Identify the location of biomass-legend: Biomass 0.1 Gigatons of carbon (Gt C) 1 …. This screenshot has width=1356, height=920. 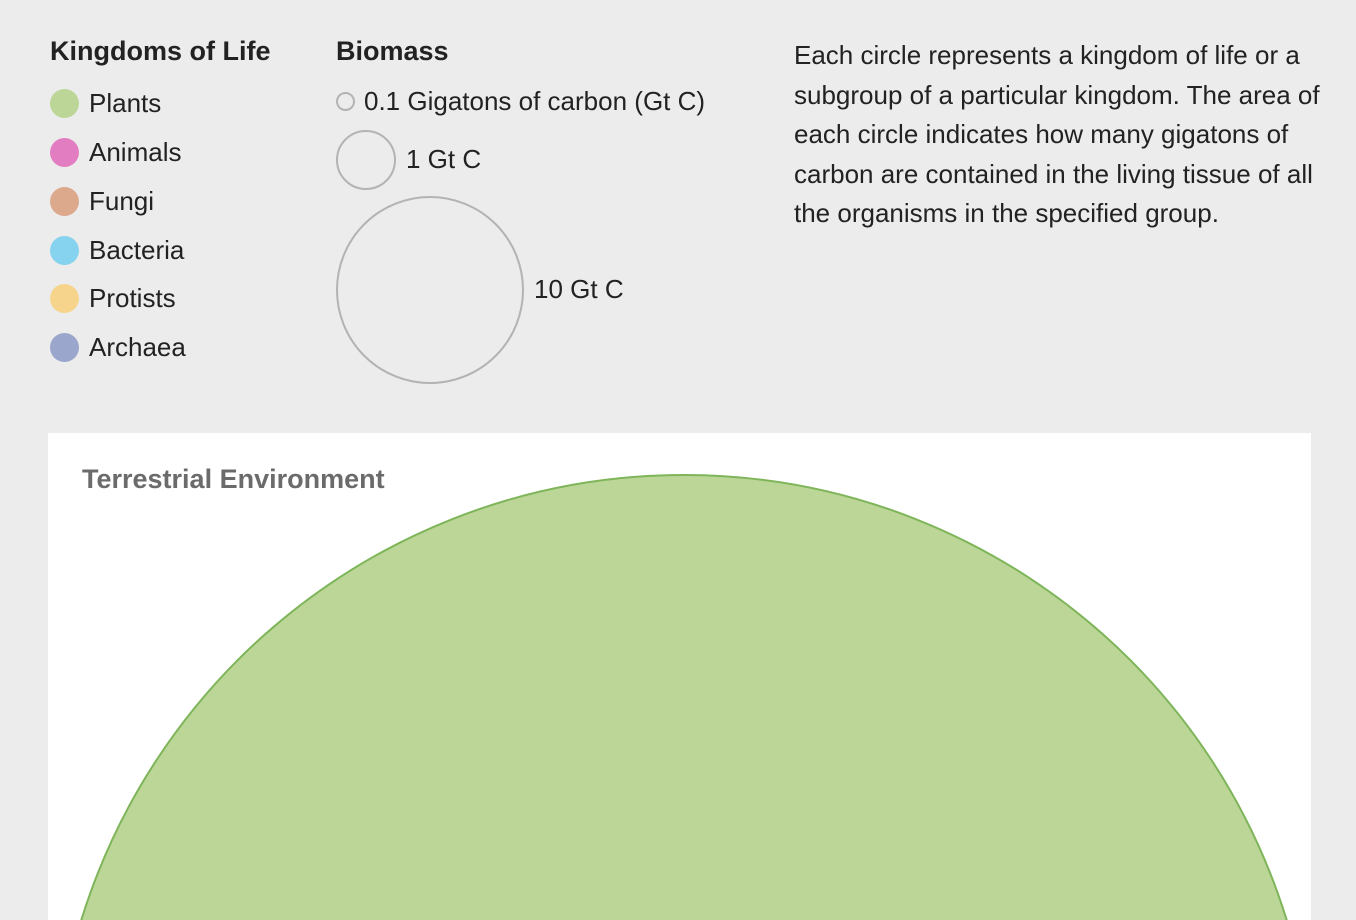
(546, 216).